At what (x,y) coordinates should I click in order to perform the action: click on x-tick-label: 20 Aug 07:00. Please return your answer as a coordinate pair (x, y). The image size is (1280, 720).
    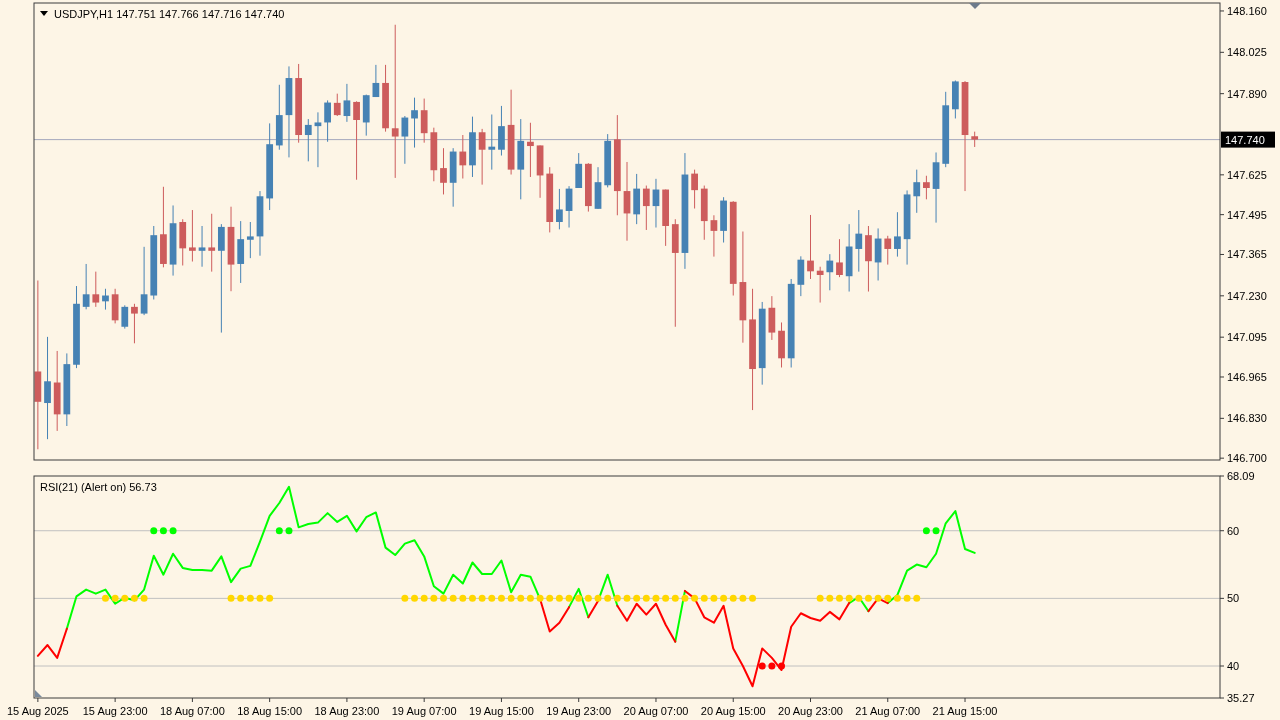
    Looking at the image, I should click on (656, 711).